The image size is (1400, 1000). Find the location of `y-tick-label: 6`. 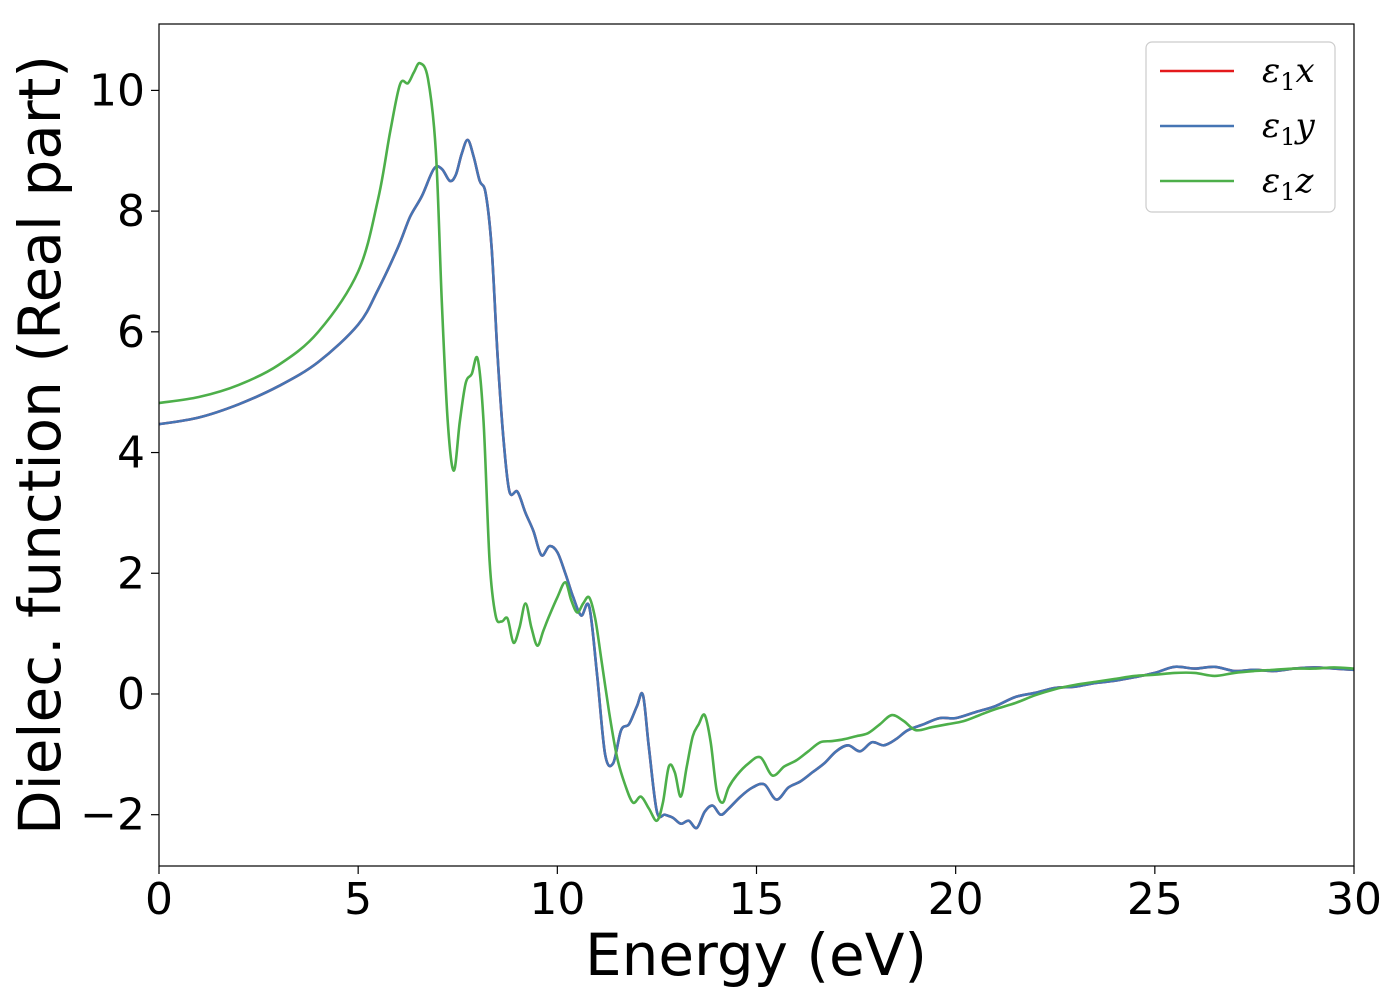

y-tick-label: 6 is located at coordinates (131, 332).